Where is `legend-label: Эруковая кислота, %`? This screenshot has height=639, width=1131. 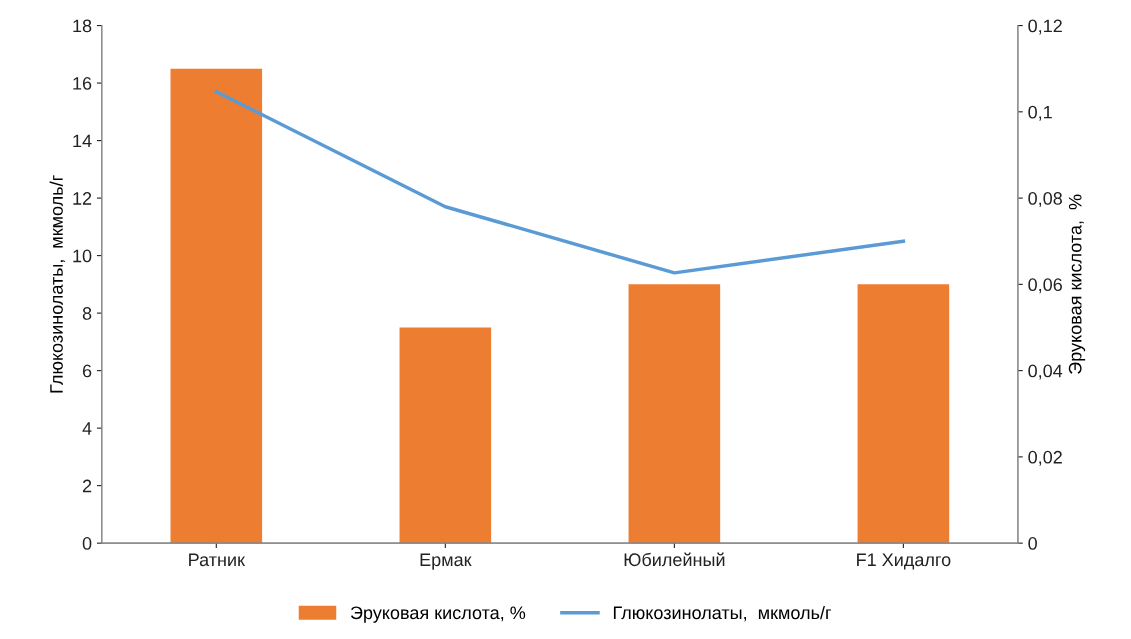
legend-label: Эруковая кислота, % is located at coordinates (438, 614).